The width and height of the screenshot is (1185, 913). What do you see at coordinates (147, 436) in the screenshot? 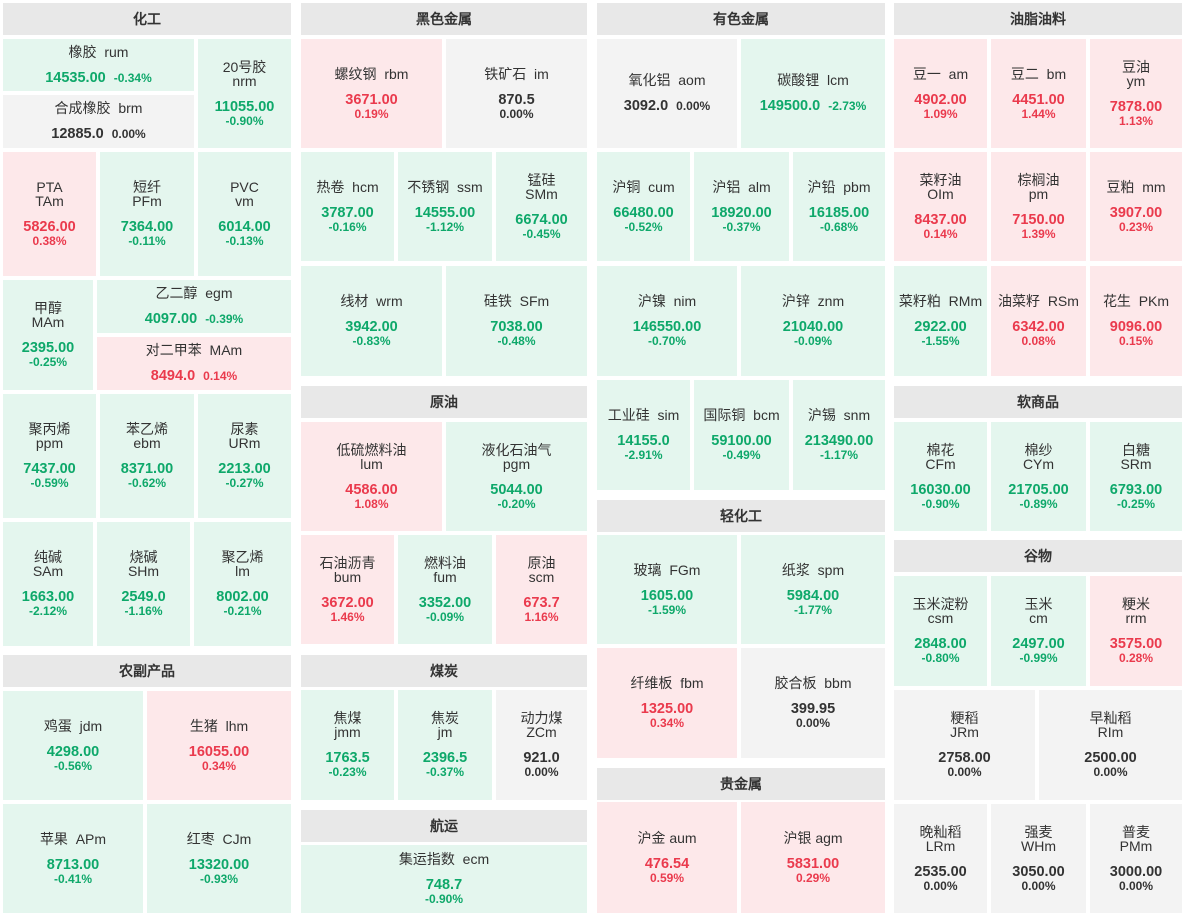
I see `contract-name: 苯乙烯 ebm` at bounding box center [147, 436].